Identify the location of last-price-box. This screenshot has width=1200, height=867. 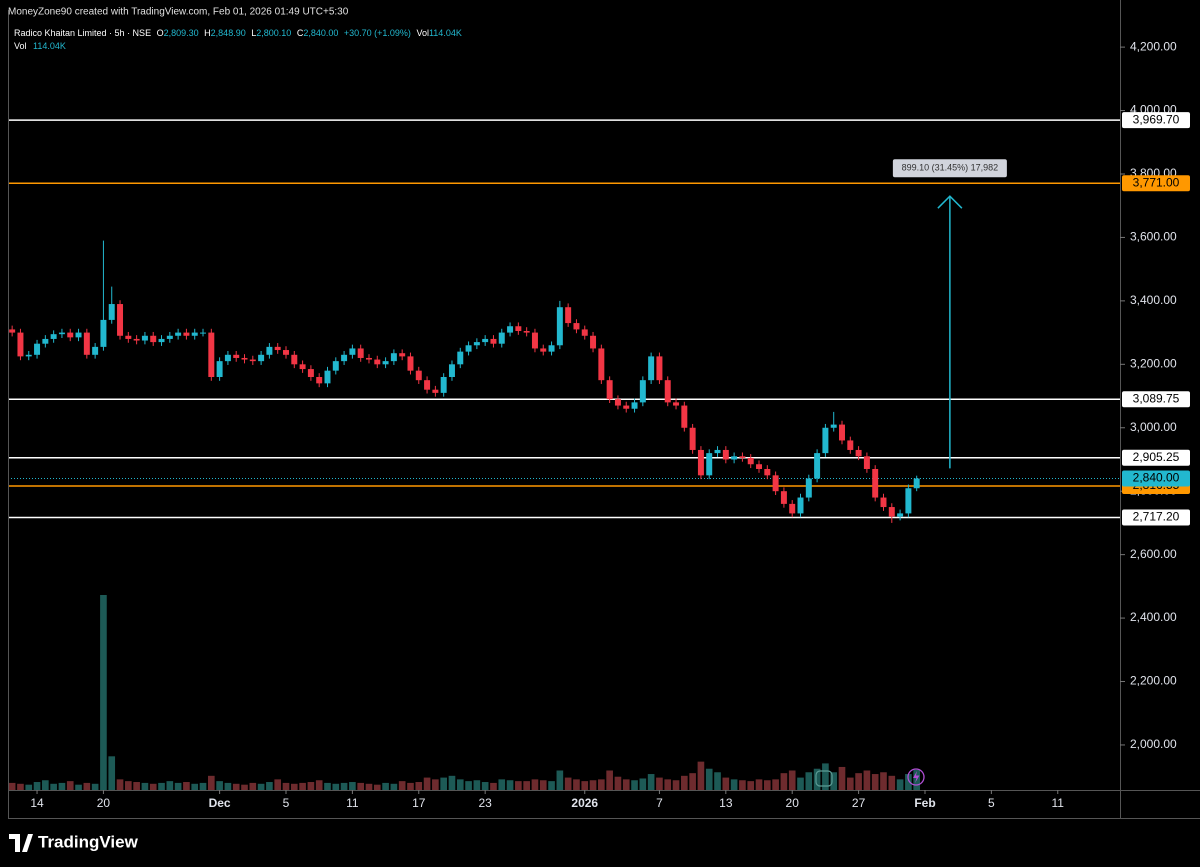
(1156, 478).